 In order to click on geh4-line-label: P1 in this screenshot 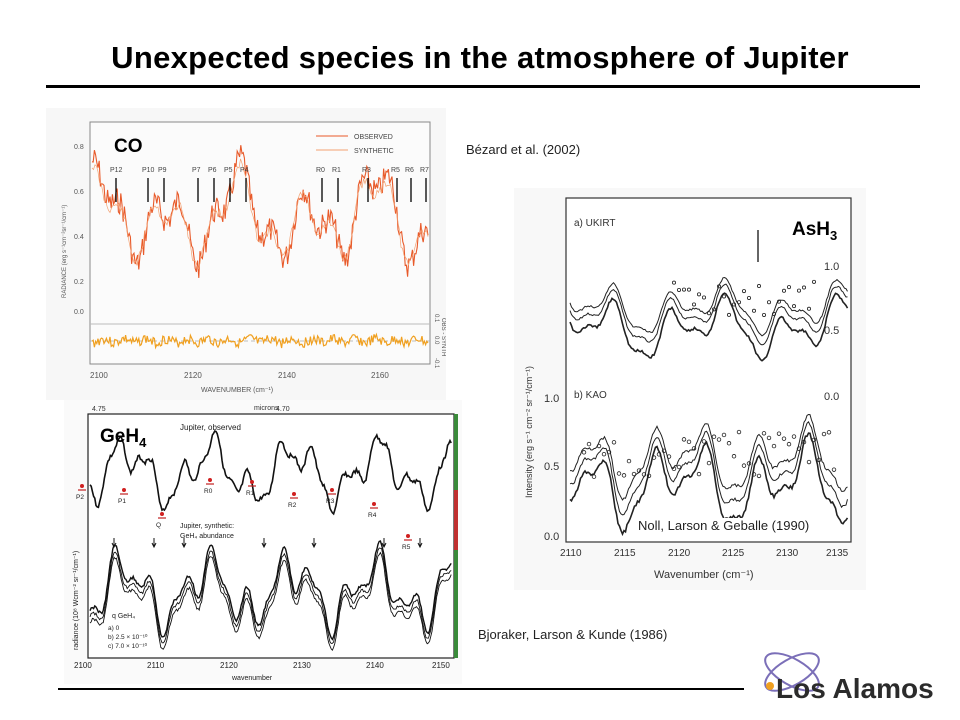, I will do `click(122, 501)`.